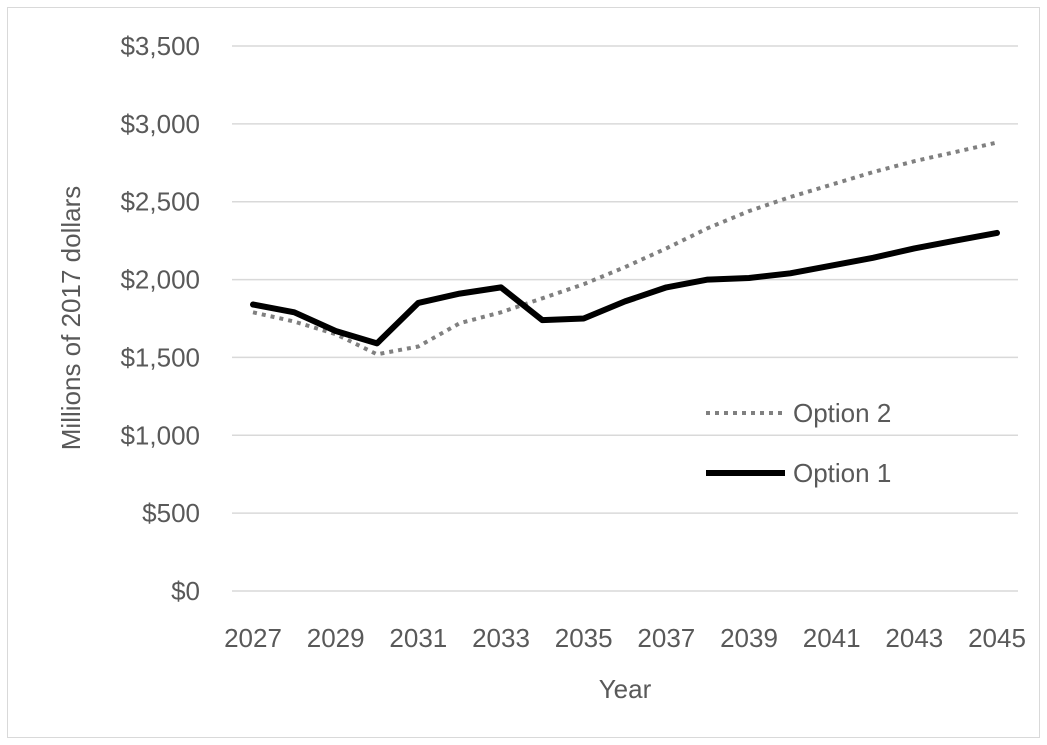 The width and height of the screenshot is (1047, 745). Describe the element at coordinates (842, 473) in the screenshot. I see `legend-label-option-1: Option 1` at that location.